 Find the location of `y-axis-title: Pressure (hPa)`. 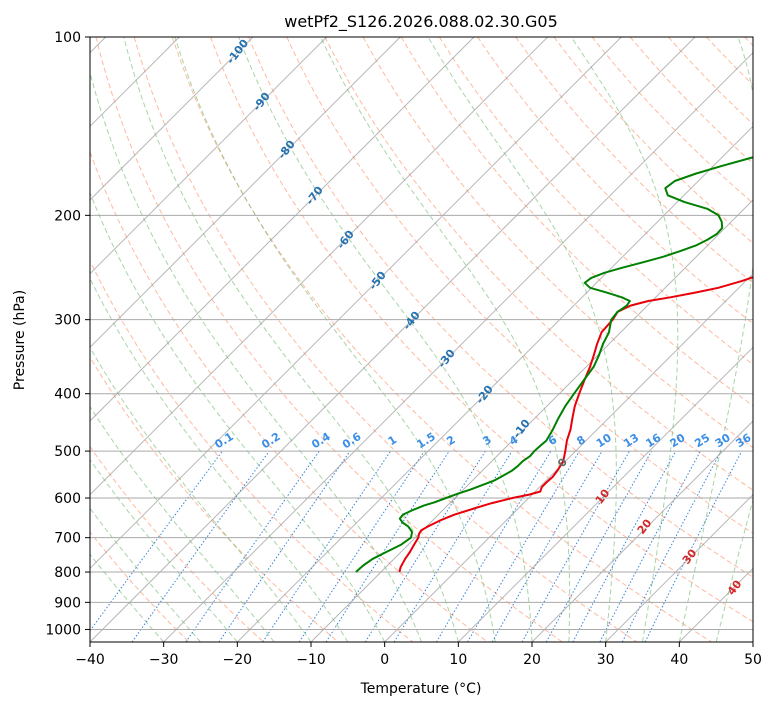

y-axis-title: Pressure (hPa) is located at coordinates (20, 340).